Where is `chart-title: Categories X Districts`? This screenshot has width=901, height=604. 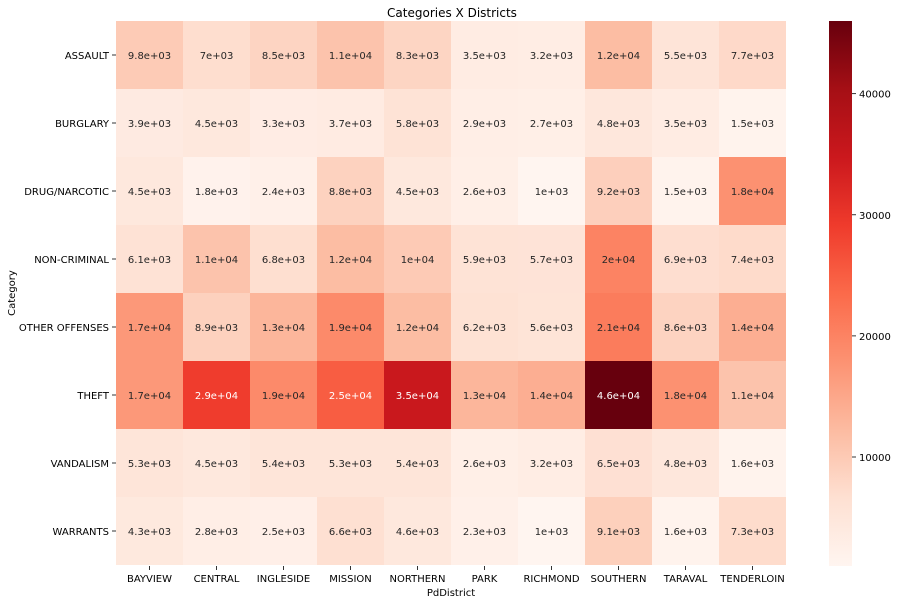
chart-title: Categories X Districts is located at coordinates (452, 13).